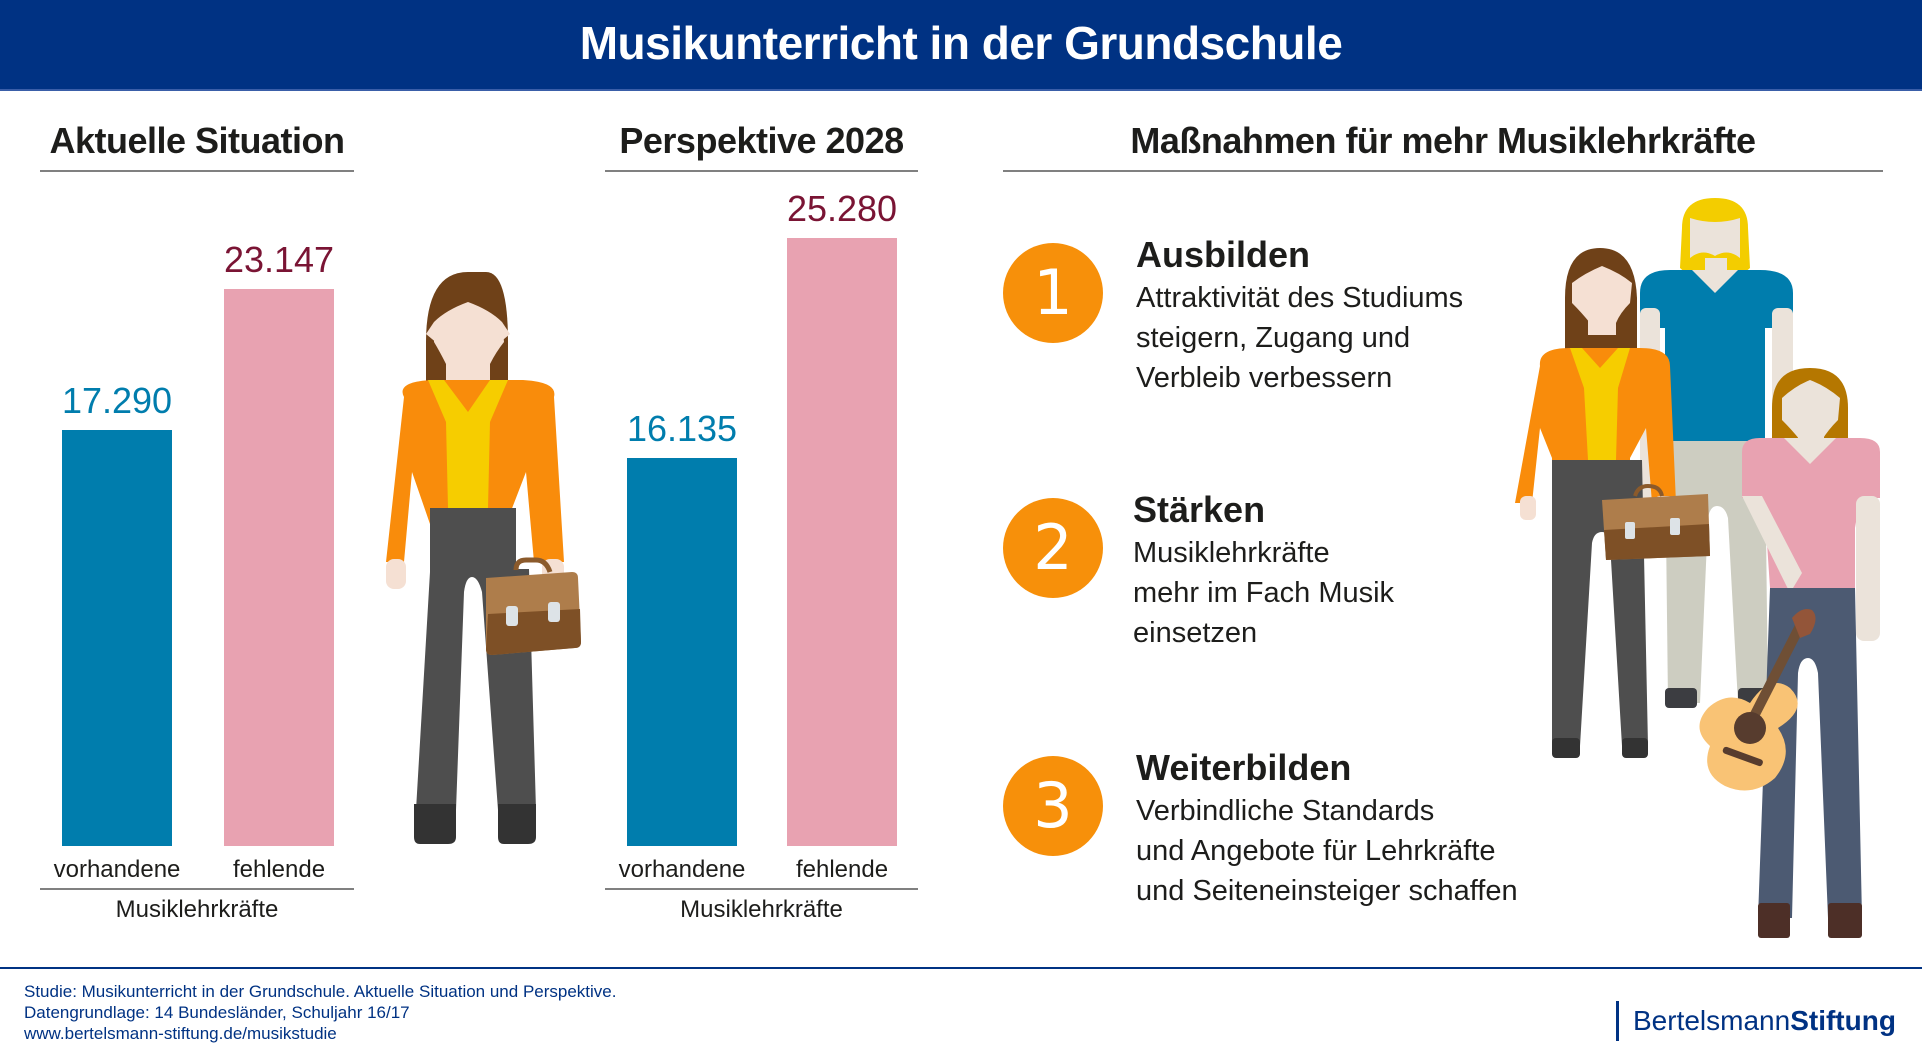  What do you see at coordinates (961, 968) in the screenshot?
I see `footer-divider` at bounding box center [961, 968].